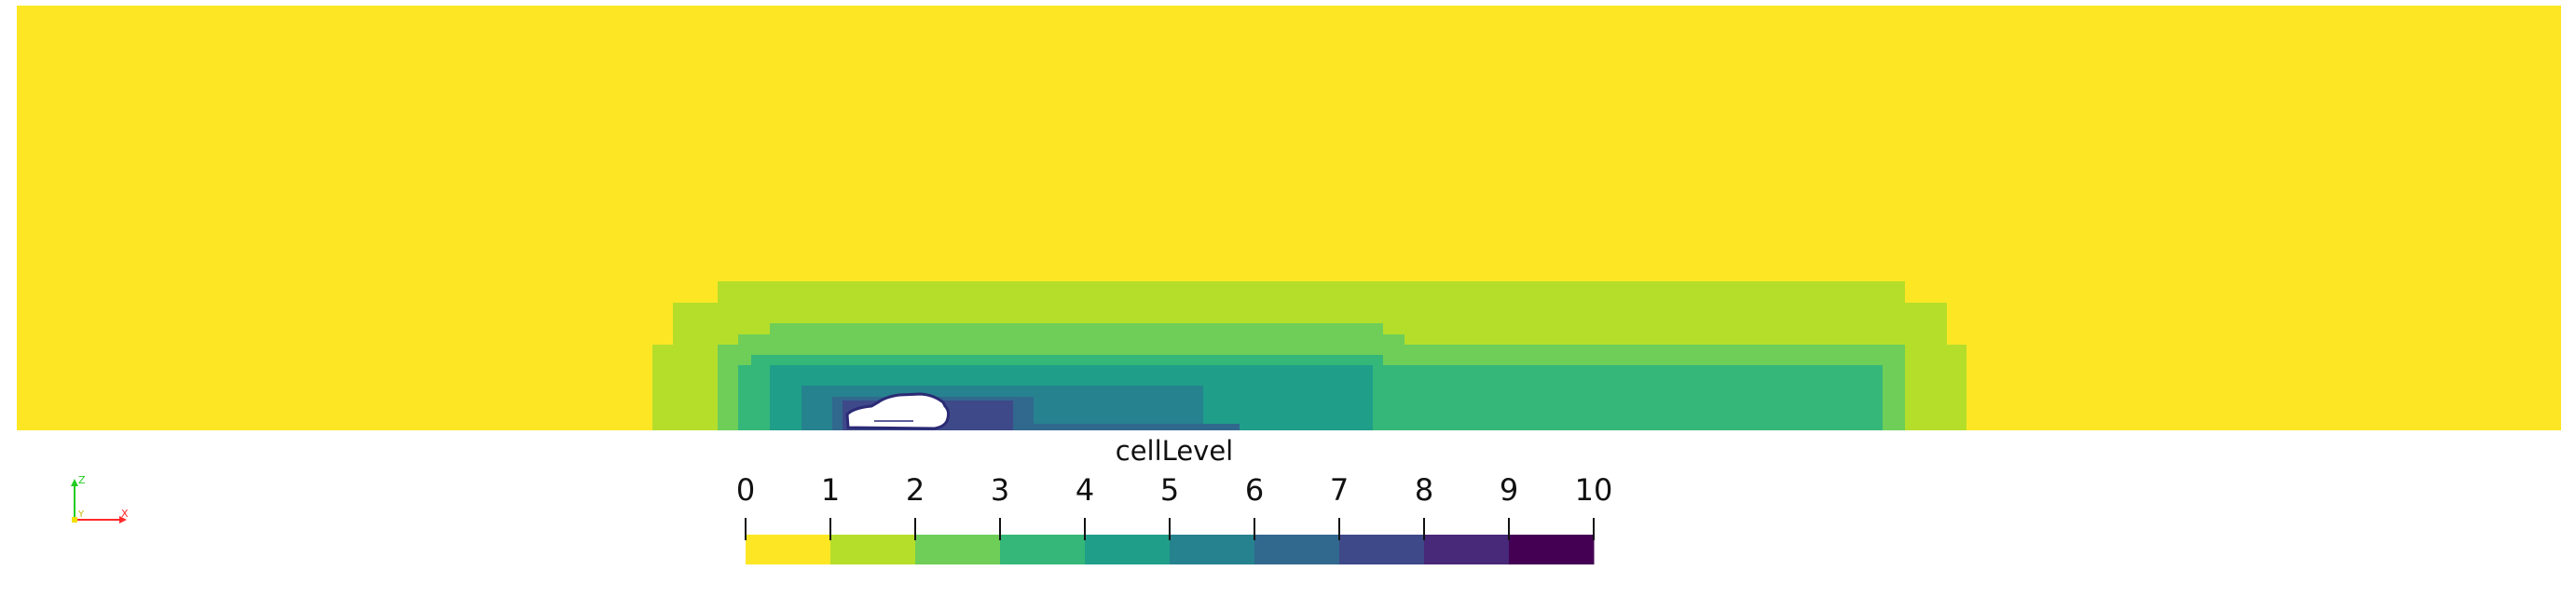  What do you see at coordinates (1424, 490) in the screenshot?
I see `color-legend-tick-label: 8` at bounding box center [1424, 490].